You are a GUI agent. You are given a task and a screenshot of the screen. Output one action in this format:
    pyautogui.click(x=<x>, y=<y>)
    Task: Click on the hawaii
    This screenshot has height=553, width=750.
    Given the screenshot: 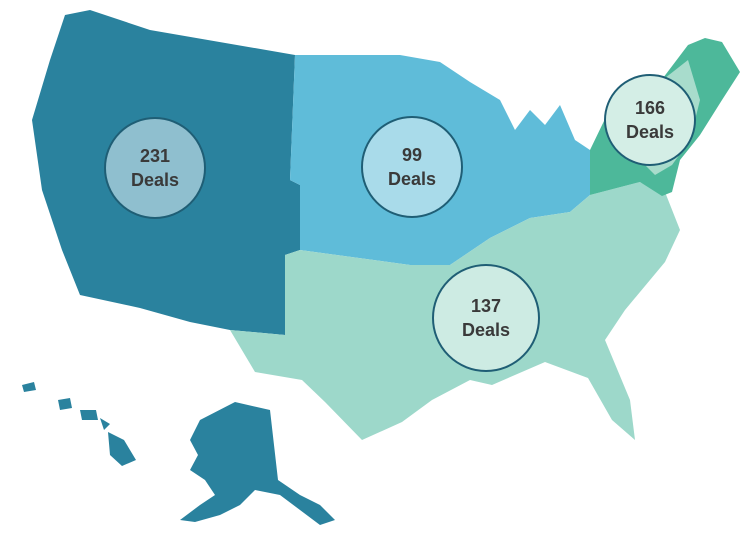 What is the action you would take?
    pyautogui.click(x=79, y=424)
    